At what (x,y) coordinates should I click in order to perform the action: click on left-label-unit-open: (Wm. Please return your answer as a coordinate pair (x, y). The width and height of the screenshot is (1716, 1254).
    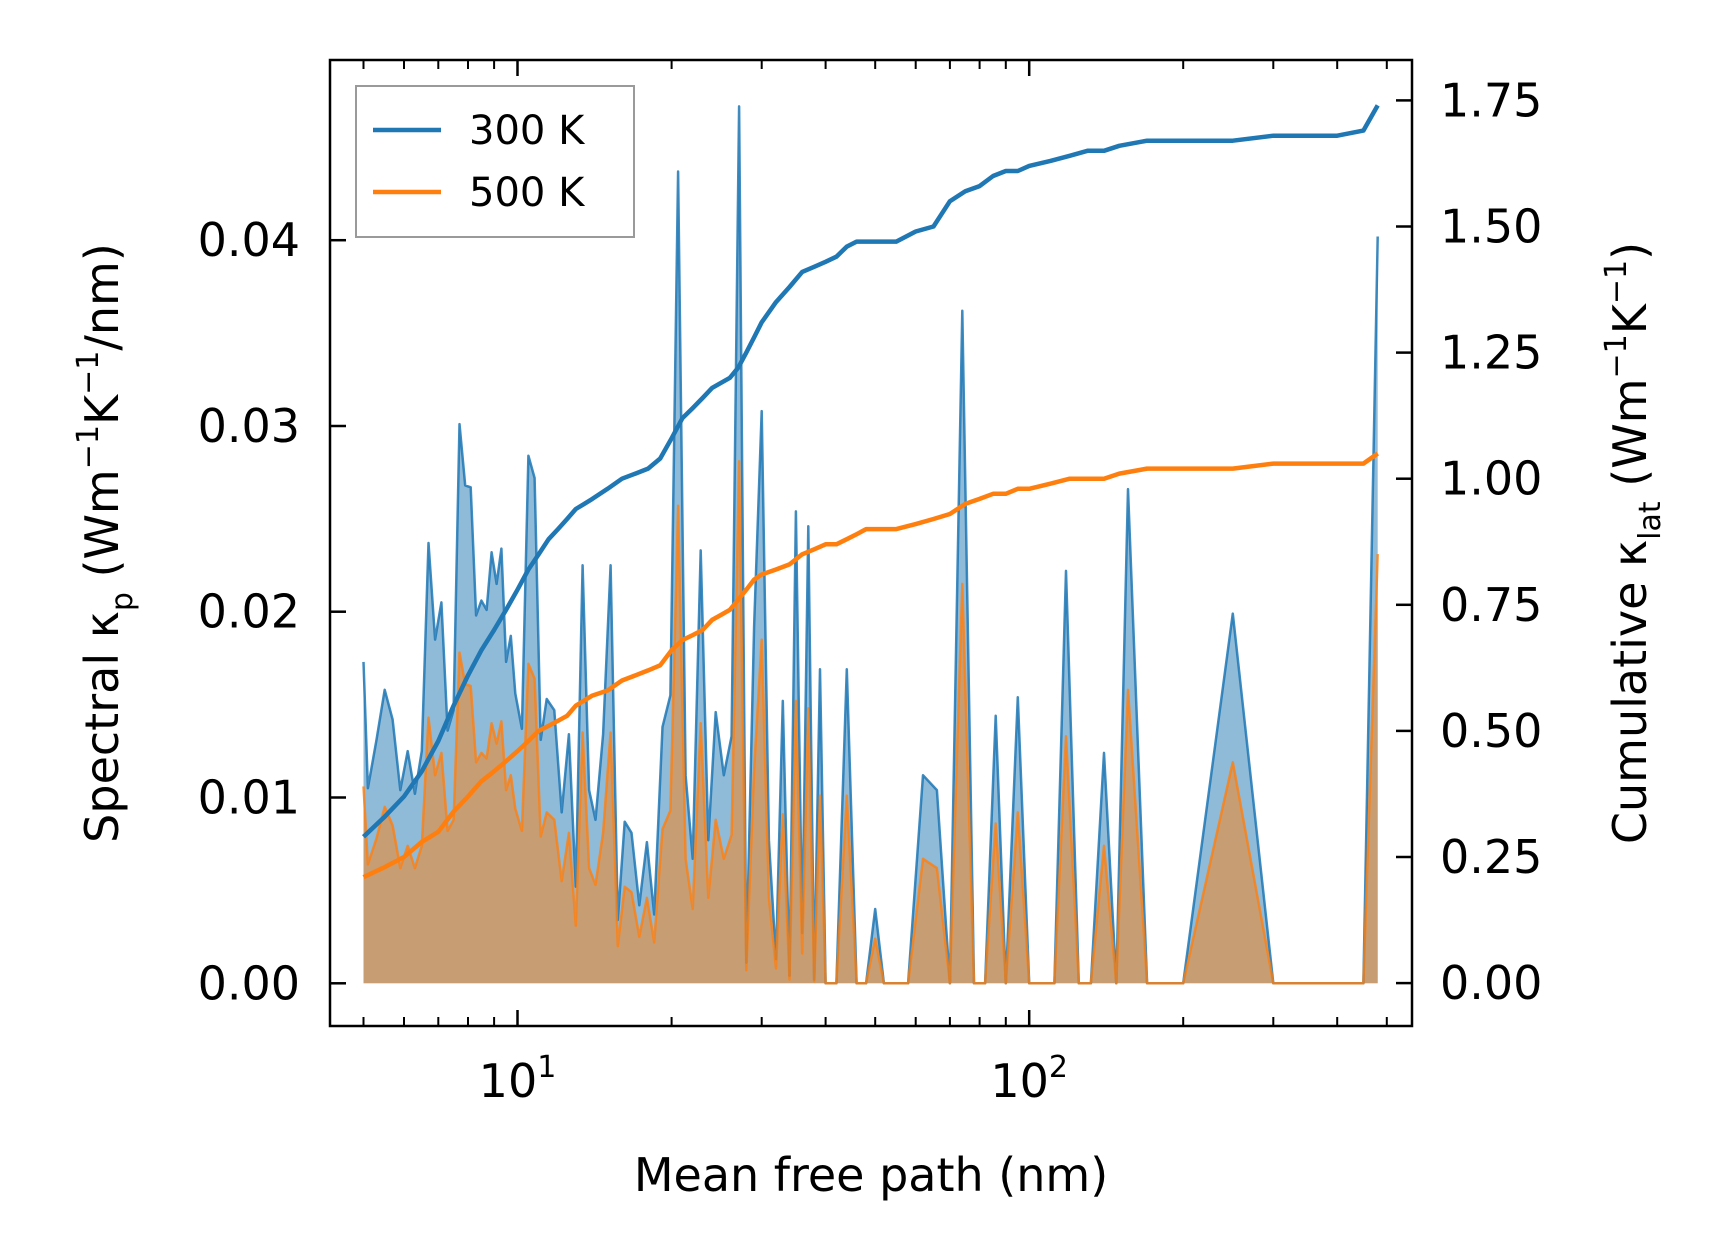
    Looking at the image, I should click on (102, 530).